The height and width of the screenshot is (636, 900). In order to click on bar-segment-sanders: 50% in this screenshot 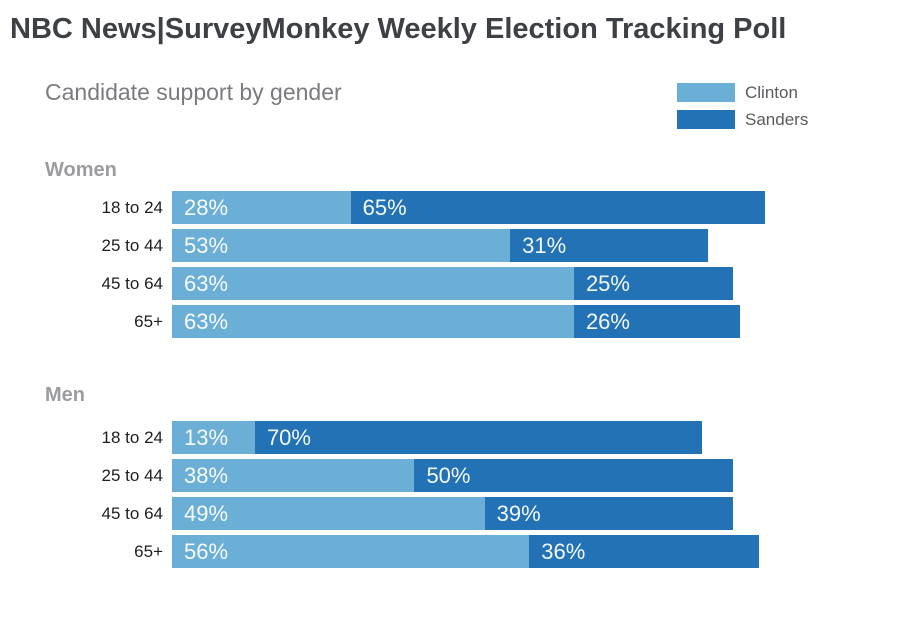, I will do `click(574, 475)`.